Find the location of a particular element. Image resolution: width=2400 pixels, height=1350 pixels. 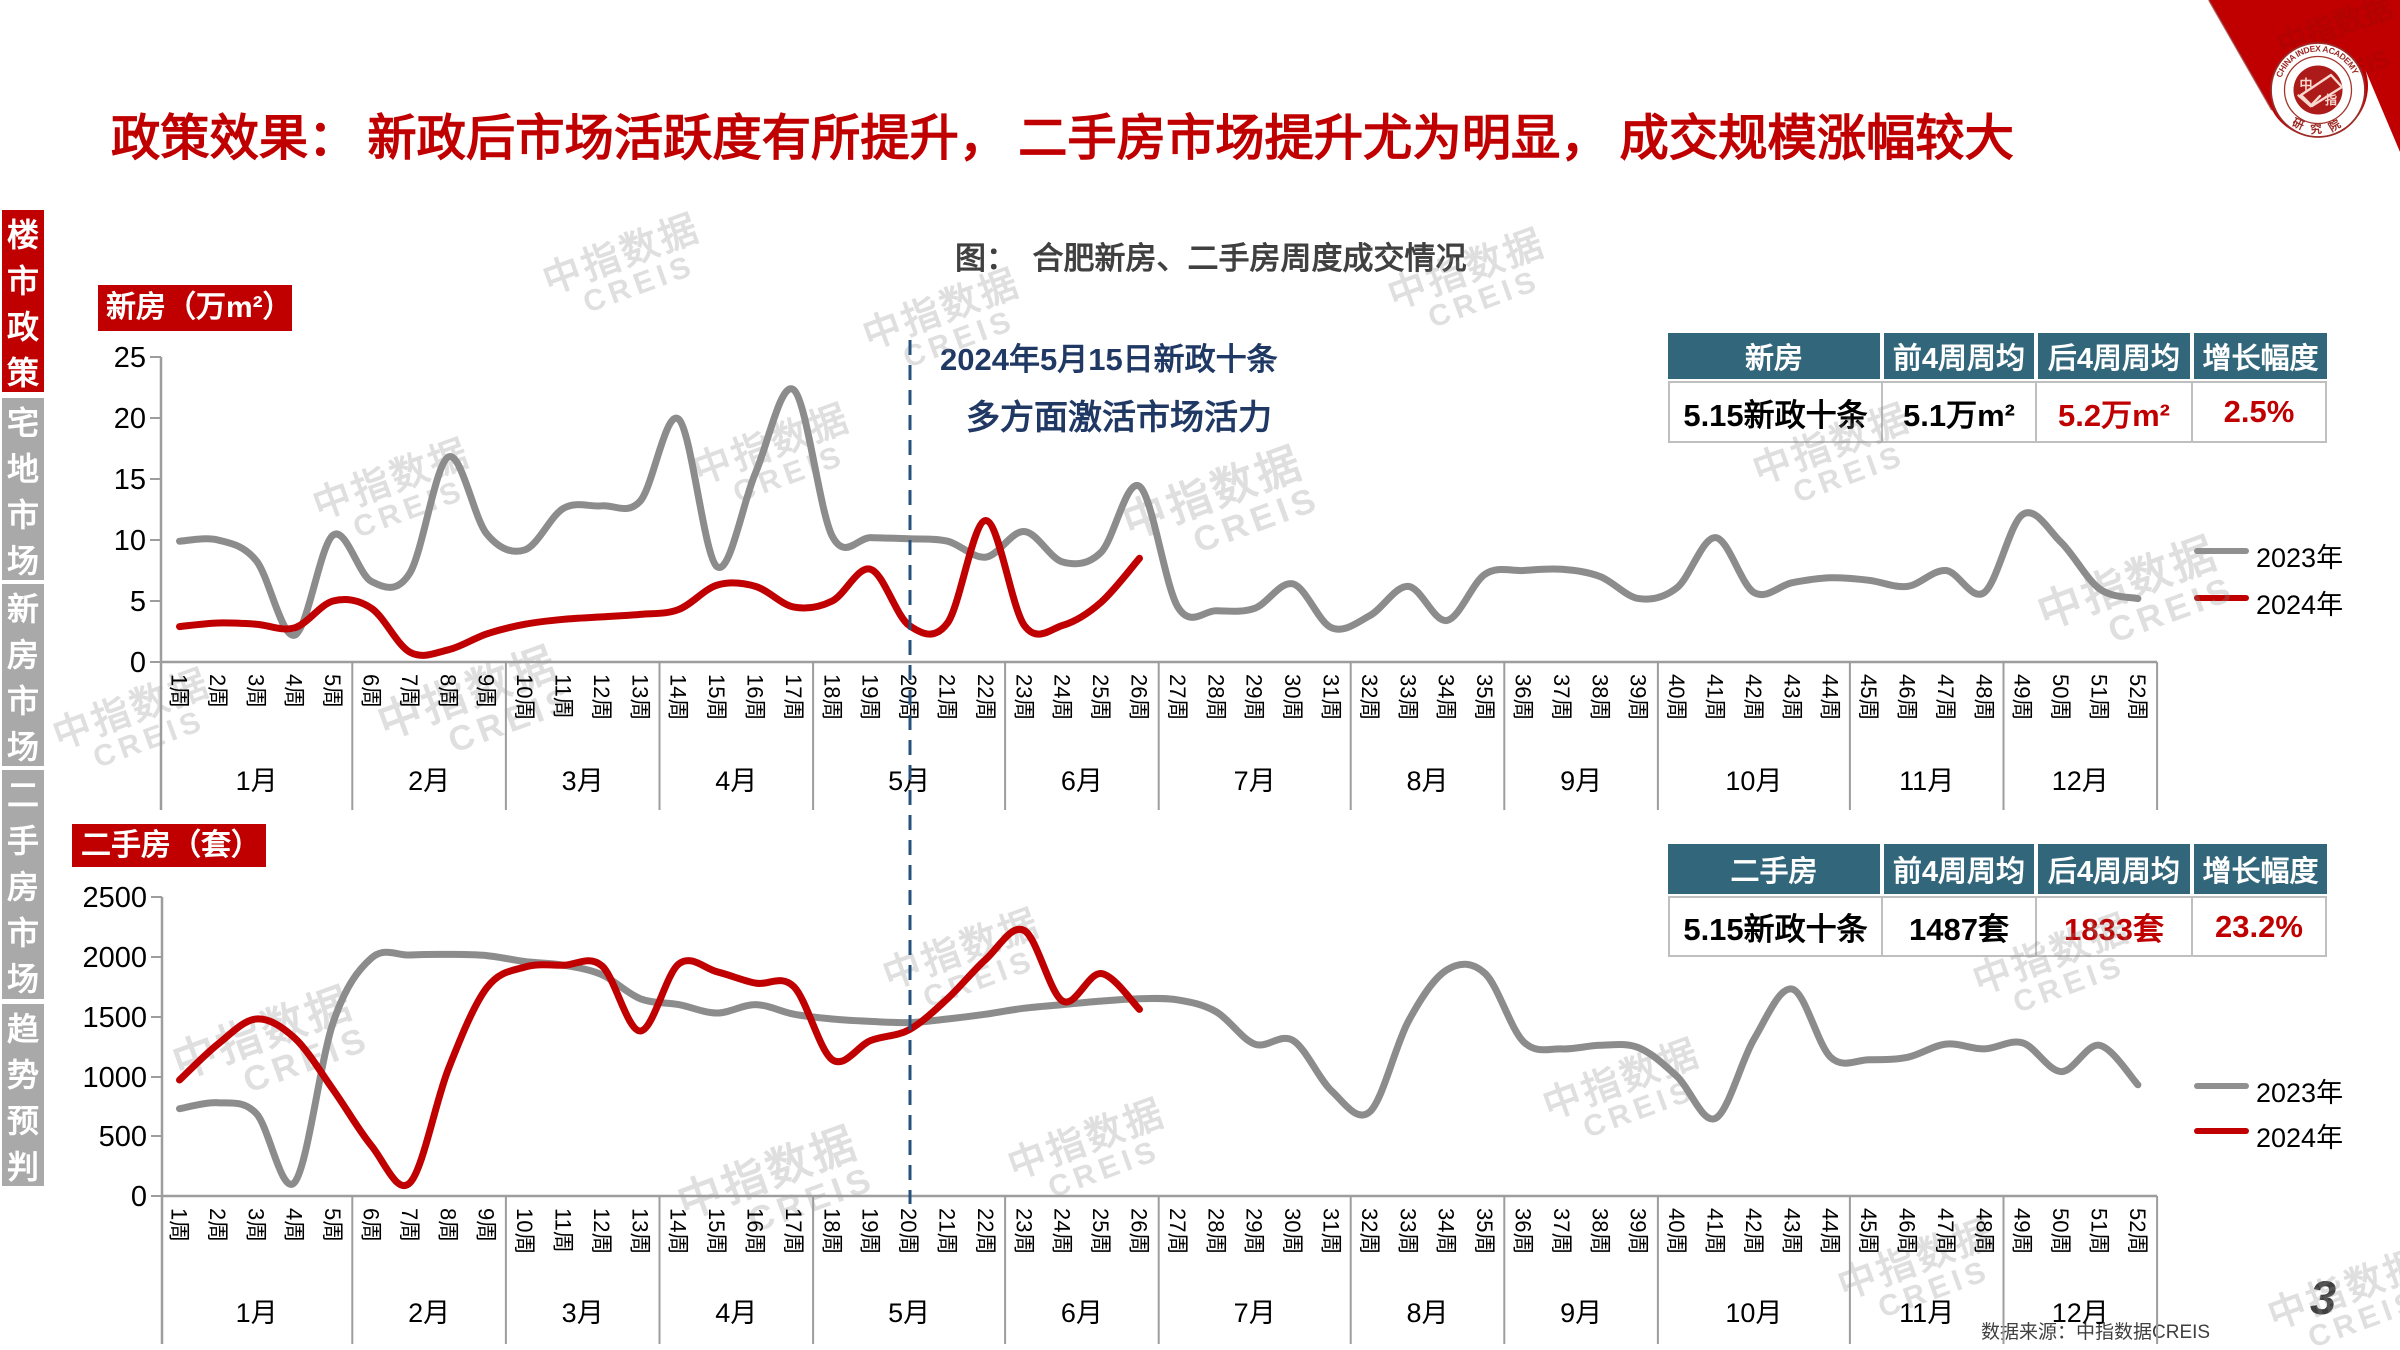

svg-text: 15 is located at coordinates (130, 480).